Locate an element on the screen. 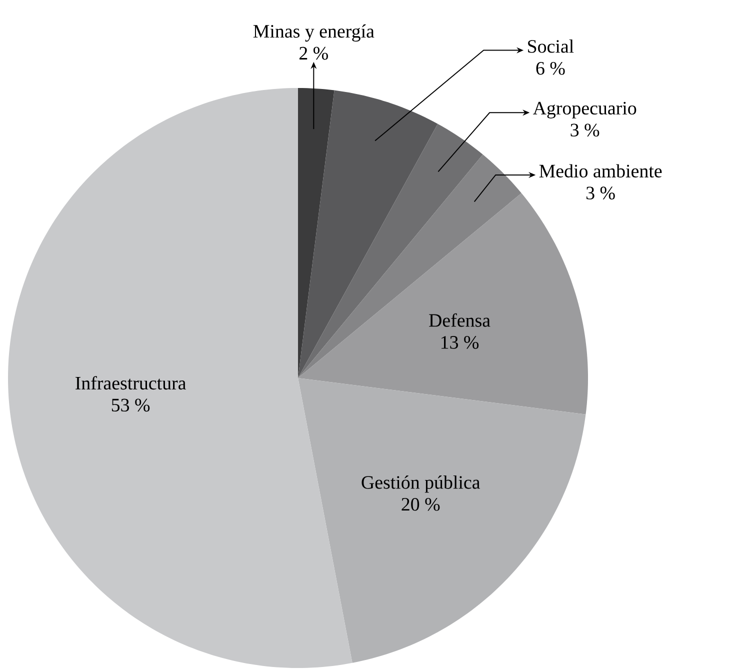 The height and width of the screenshot is (672, 737). data-label: 20 % is located at coordinates (421, 504).